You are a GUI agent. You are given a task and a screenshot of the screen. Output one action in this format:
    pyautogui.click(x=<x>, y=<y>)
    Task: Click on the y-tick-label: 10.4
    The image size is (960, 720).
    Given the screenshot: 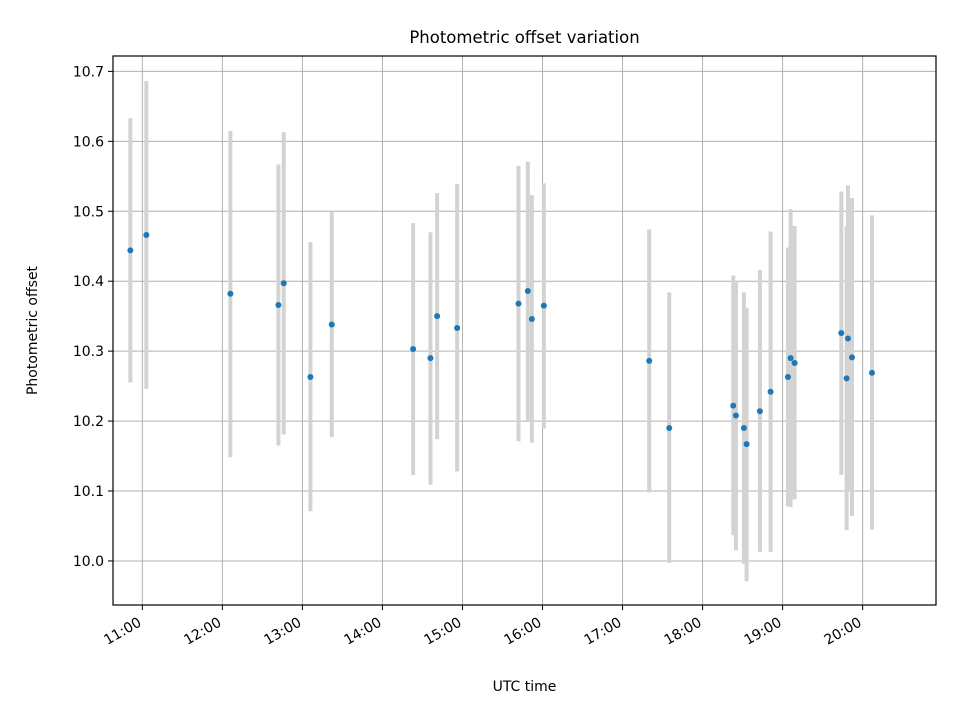 What is the action you would take?
    pyautogui.click(x=88, y=282)
    